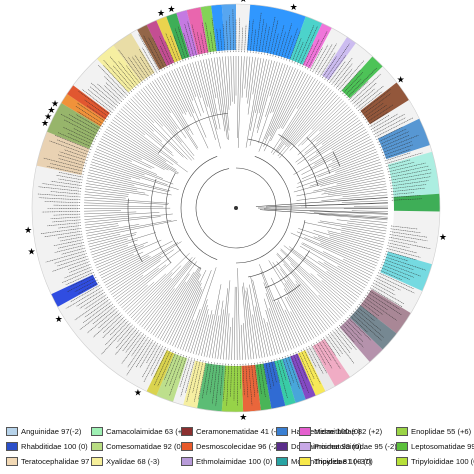  I want to click on clade-sector-camacolaimidae, so click(413, 174).